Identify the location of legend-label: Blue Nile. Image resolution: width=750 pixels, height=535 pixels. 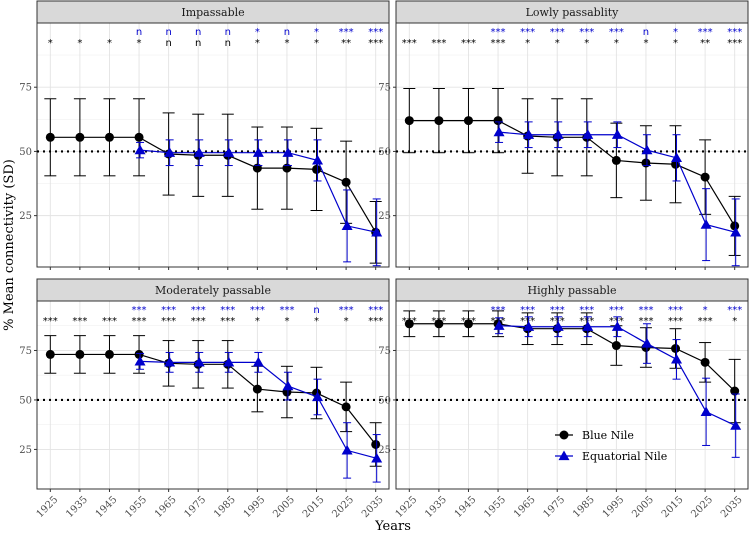
(608, 435).